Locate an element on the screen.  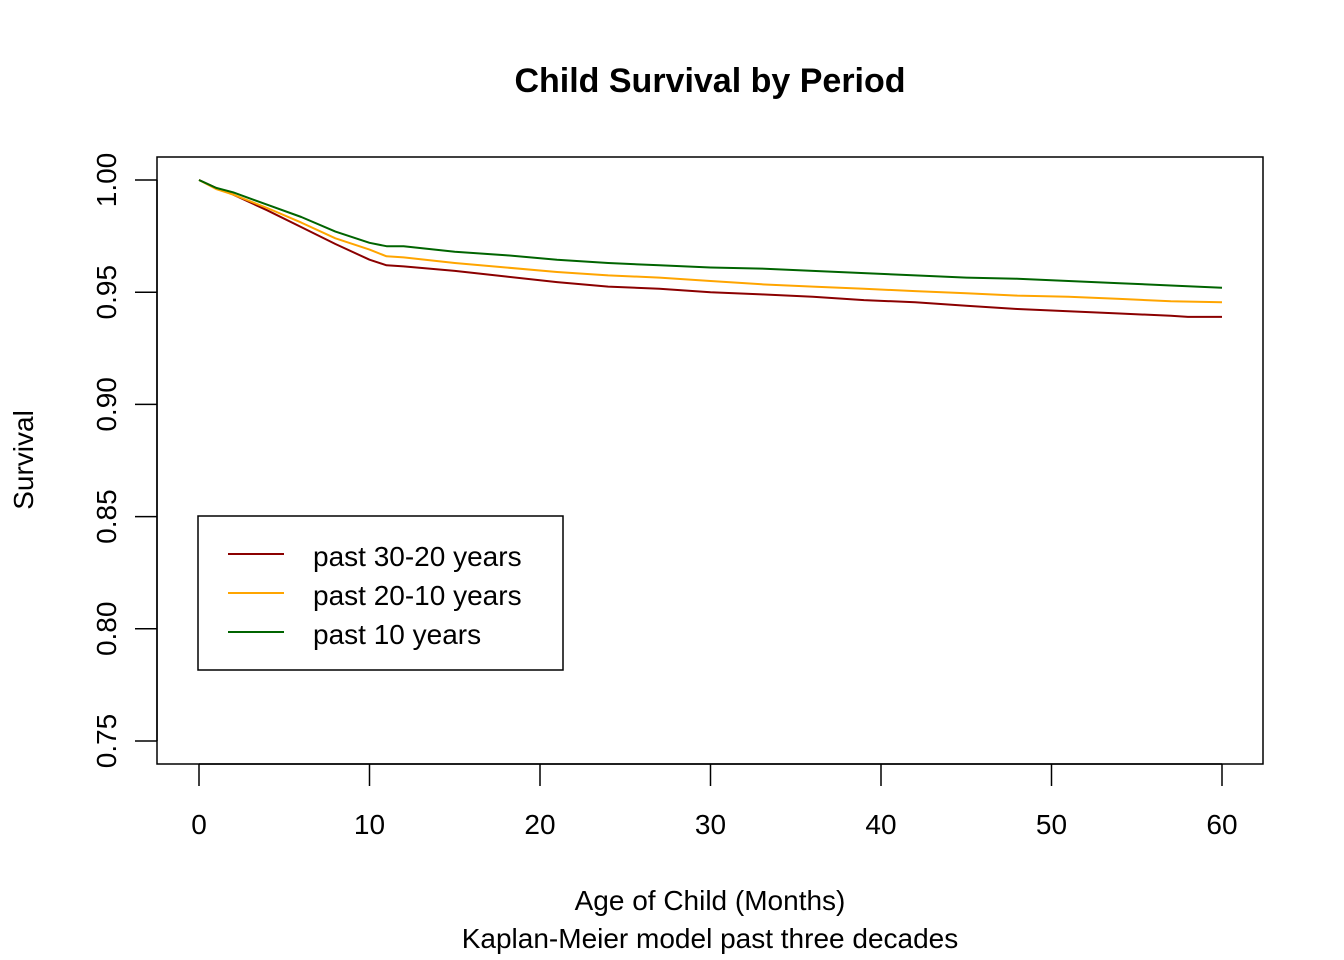
x-tick-label: 0 is located at coordinates (199, 824).